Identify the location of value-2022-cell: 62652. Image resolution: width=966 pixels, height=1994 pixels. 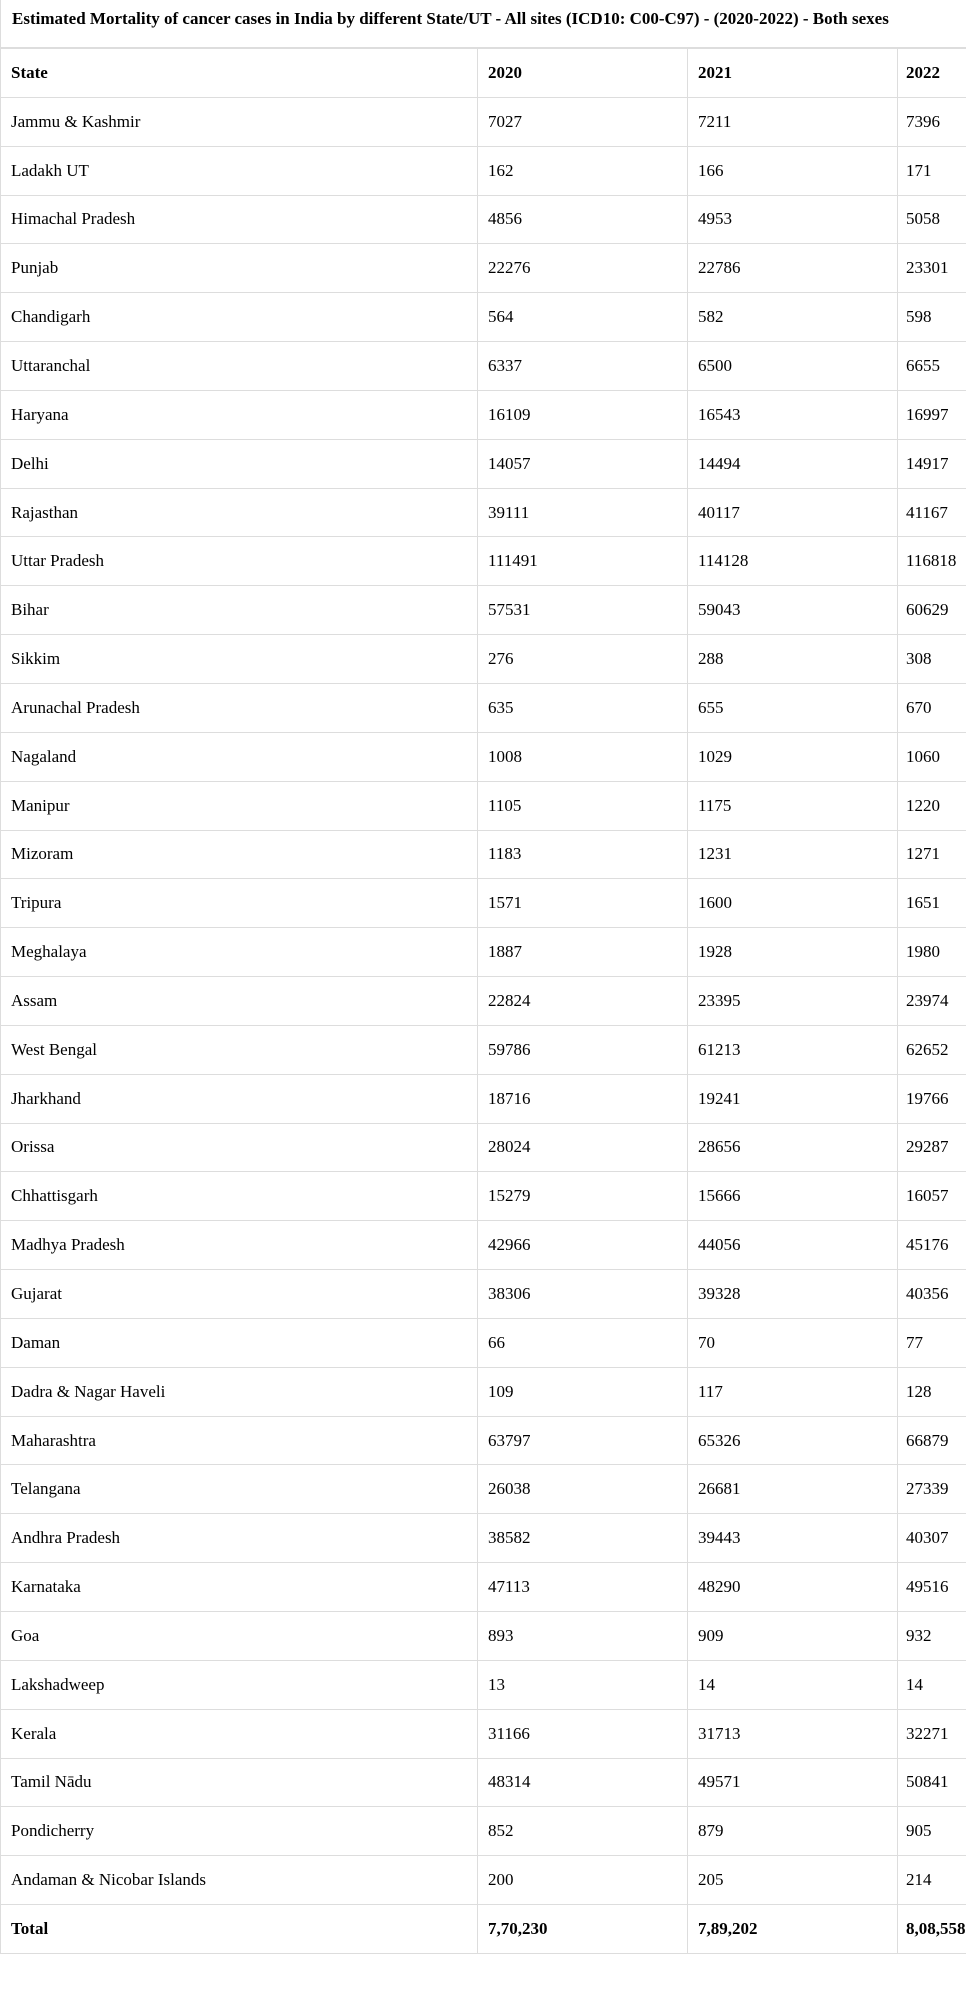
(931, 1049).